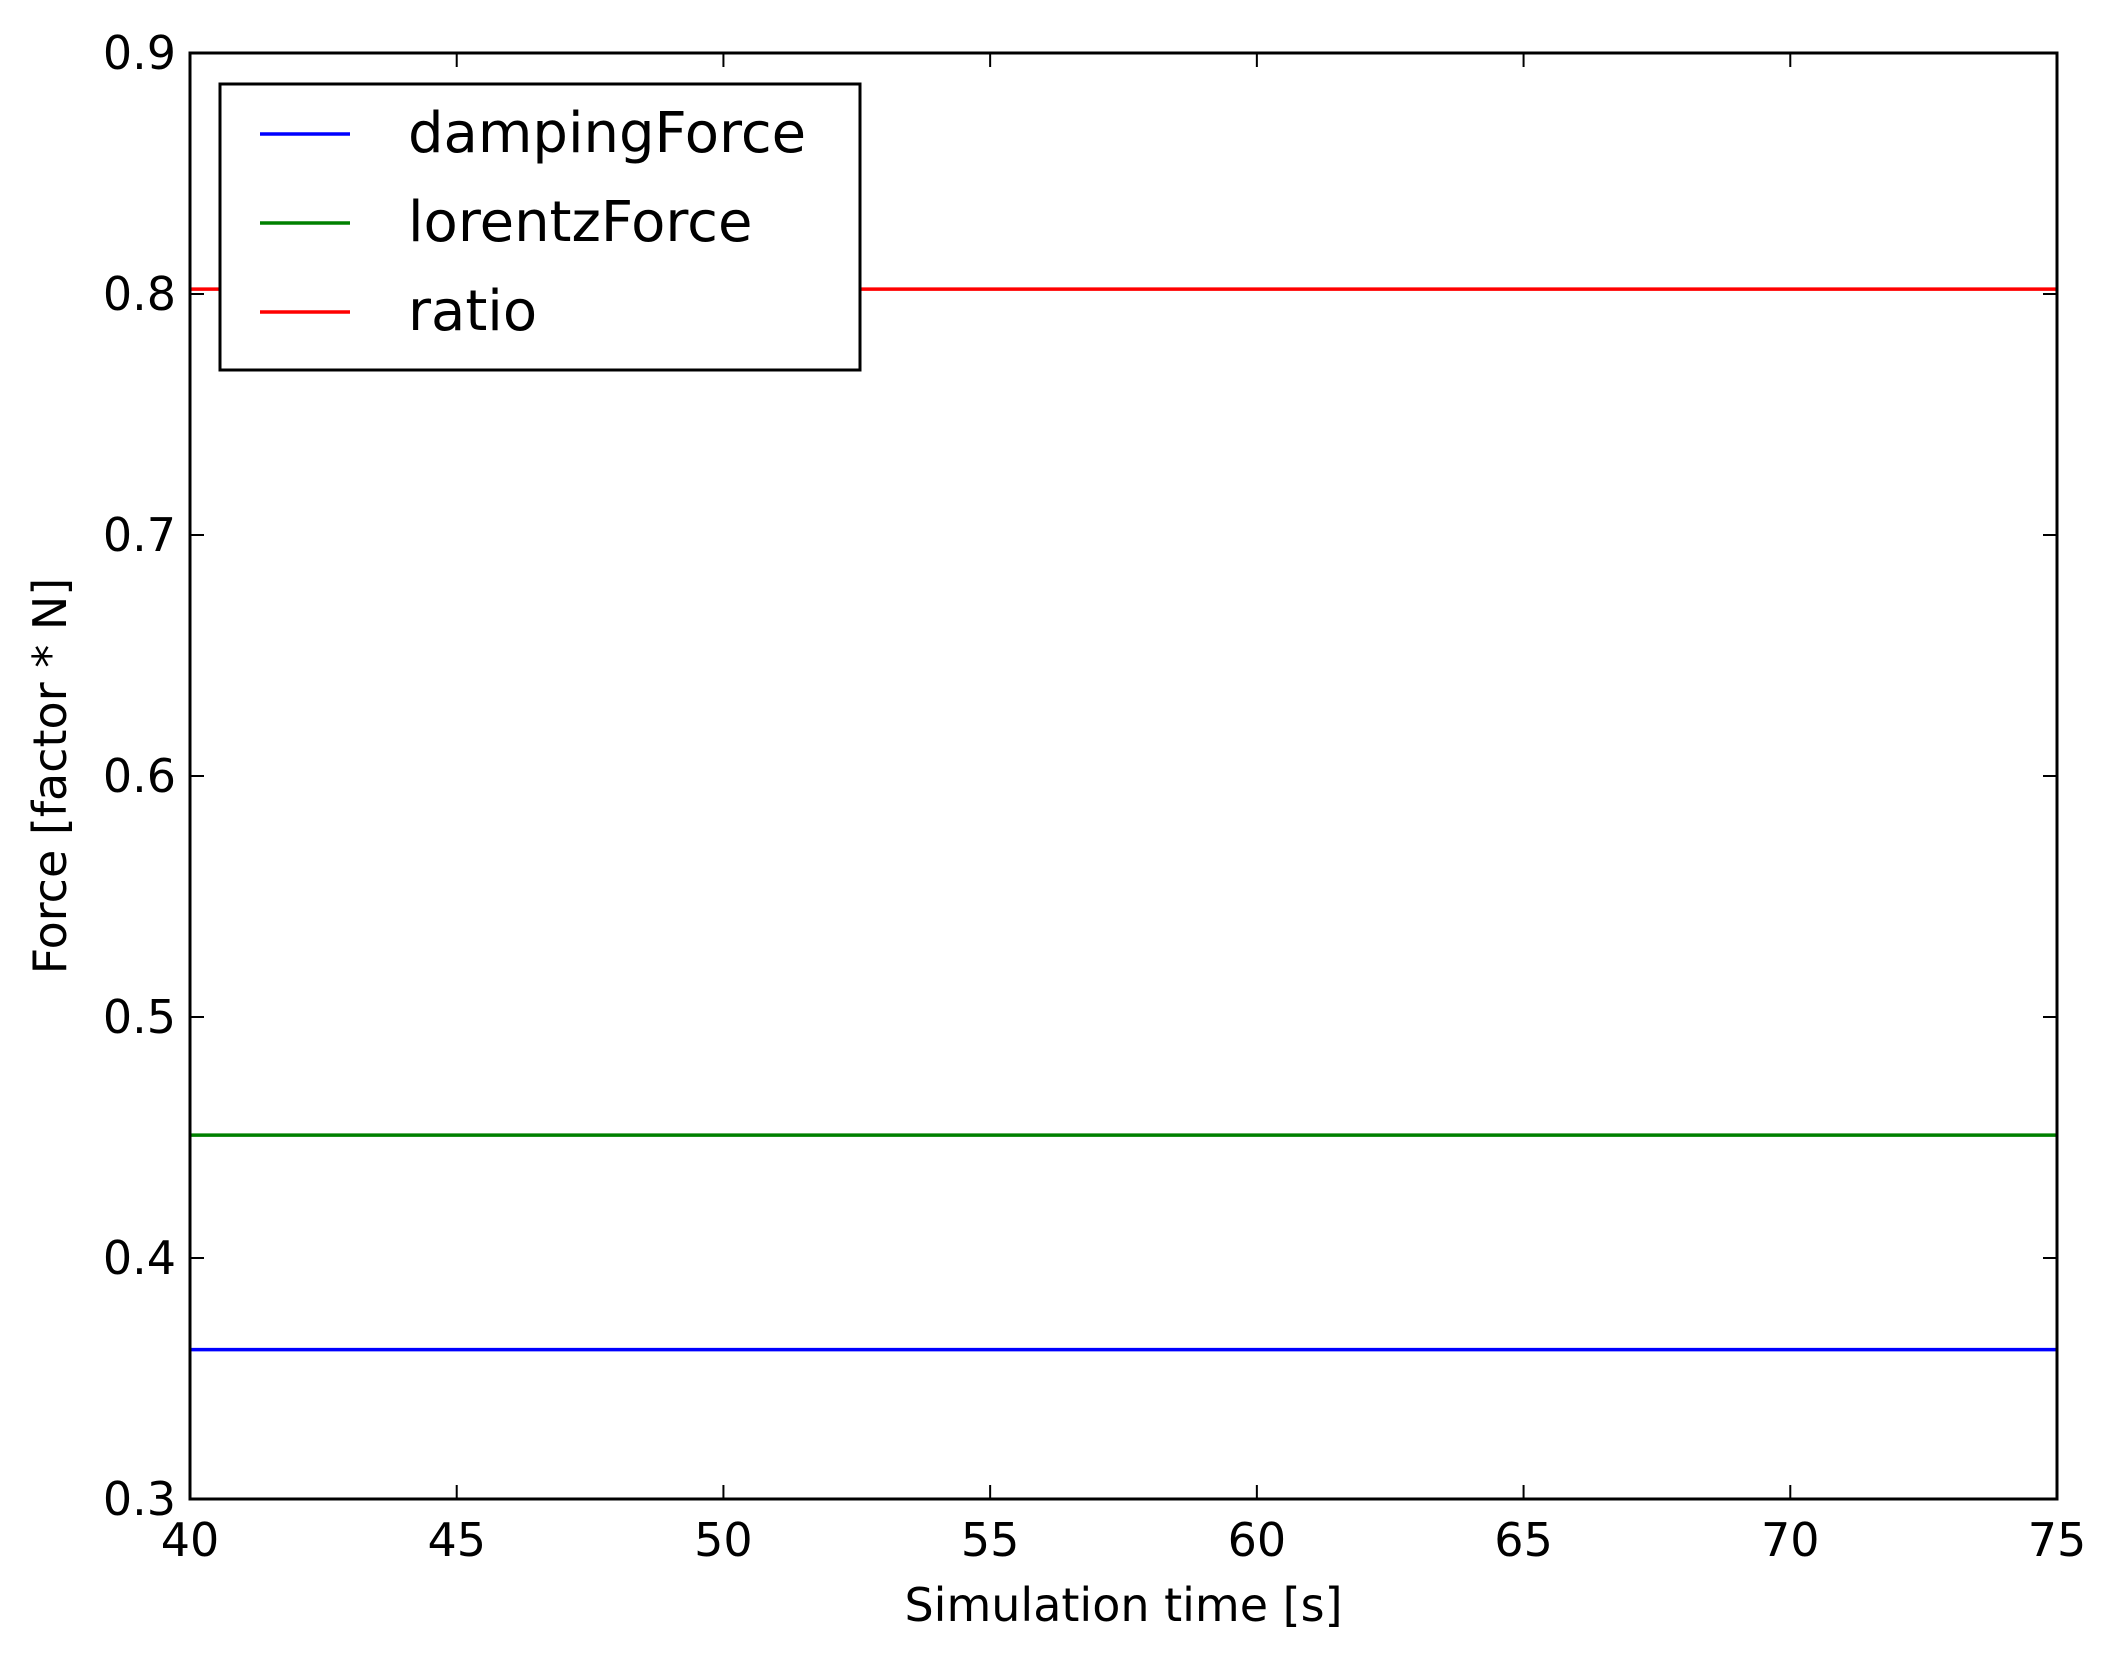 The height and width of the screenshot is (1661, 2106). What do you see at coordinates (50, 776) in the screenshot?
I see `y-axis-label: Force [factor * N]` at bounding box center [50, 776].